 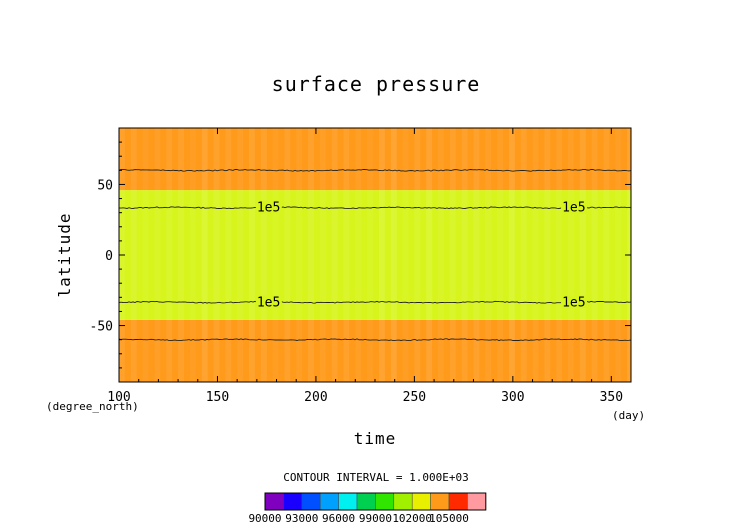 What do you see at coordinates (611, 397) in the screenshot?
I see `x-tick-label: 350` at bounding box center [611, 397].